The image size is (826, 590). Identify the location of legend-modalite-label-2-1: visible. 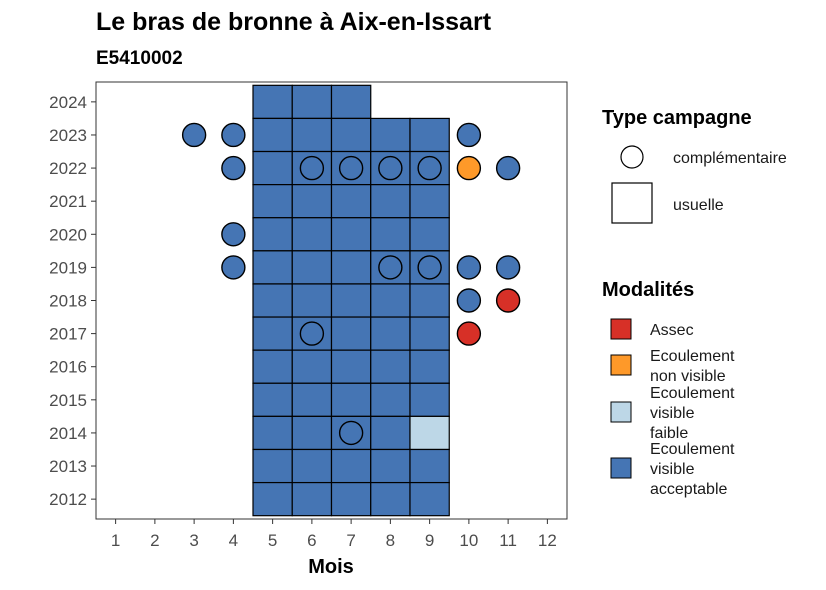
(672, 413).